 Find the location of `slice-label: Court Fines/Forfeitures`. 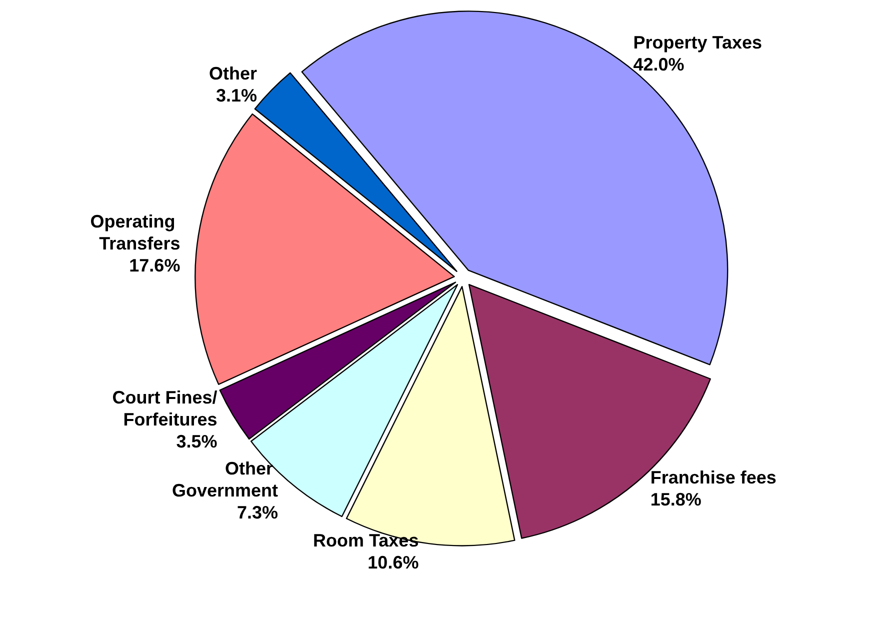

slice-label: Court Fines/Forfeitures is located at coordinates (165, 408).